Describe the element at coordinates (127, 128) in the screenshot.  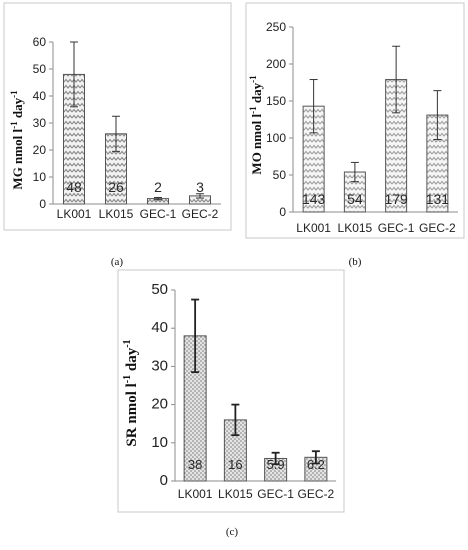
I see `panel-a-plot: 0 10 20 30 40 50 60 48 LK001 26 LK015 2 GEC-1 3 GEC-2` at that location.